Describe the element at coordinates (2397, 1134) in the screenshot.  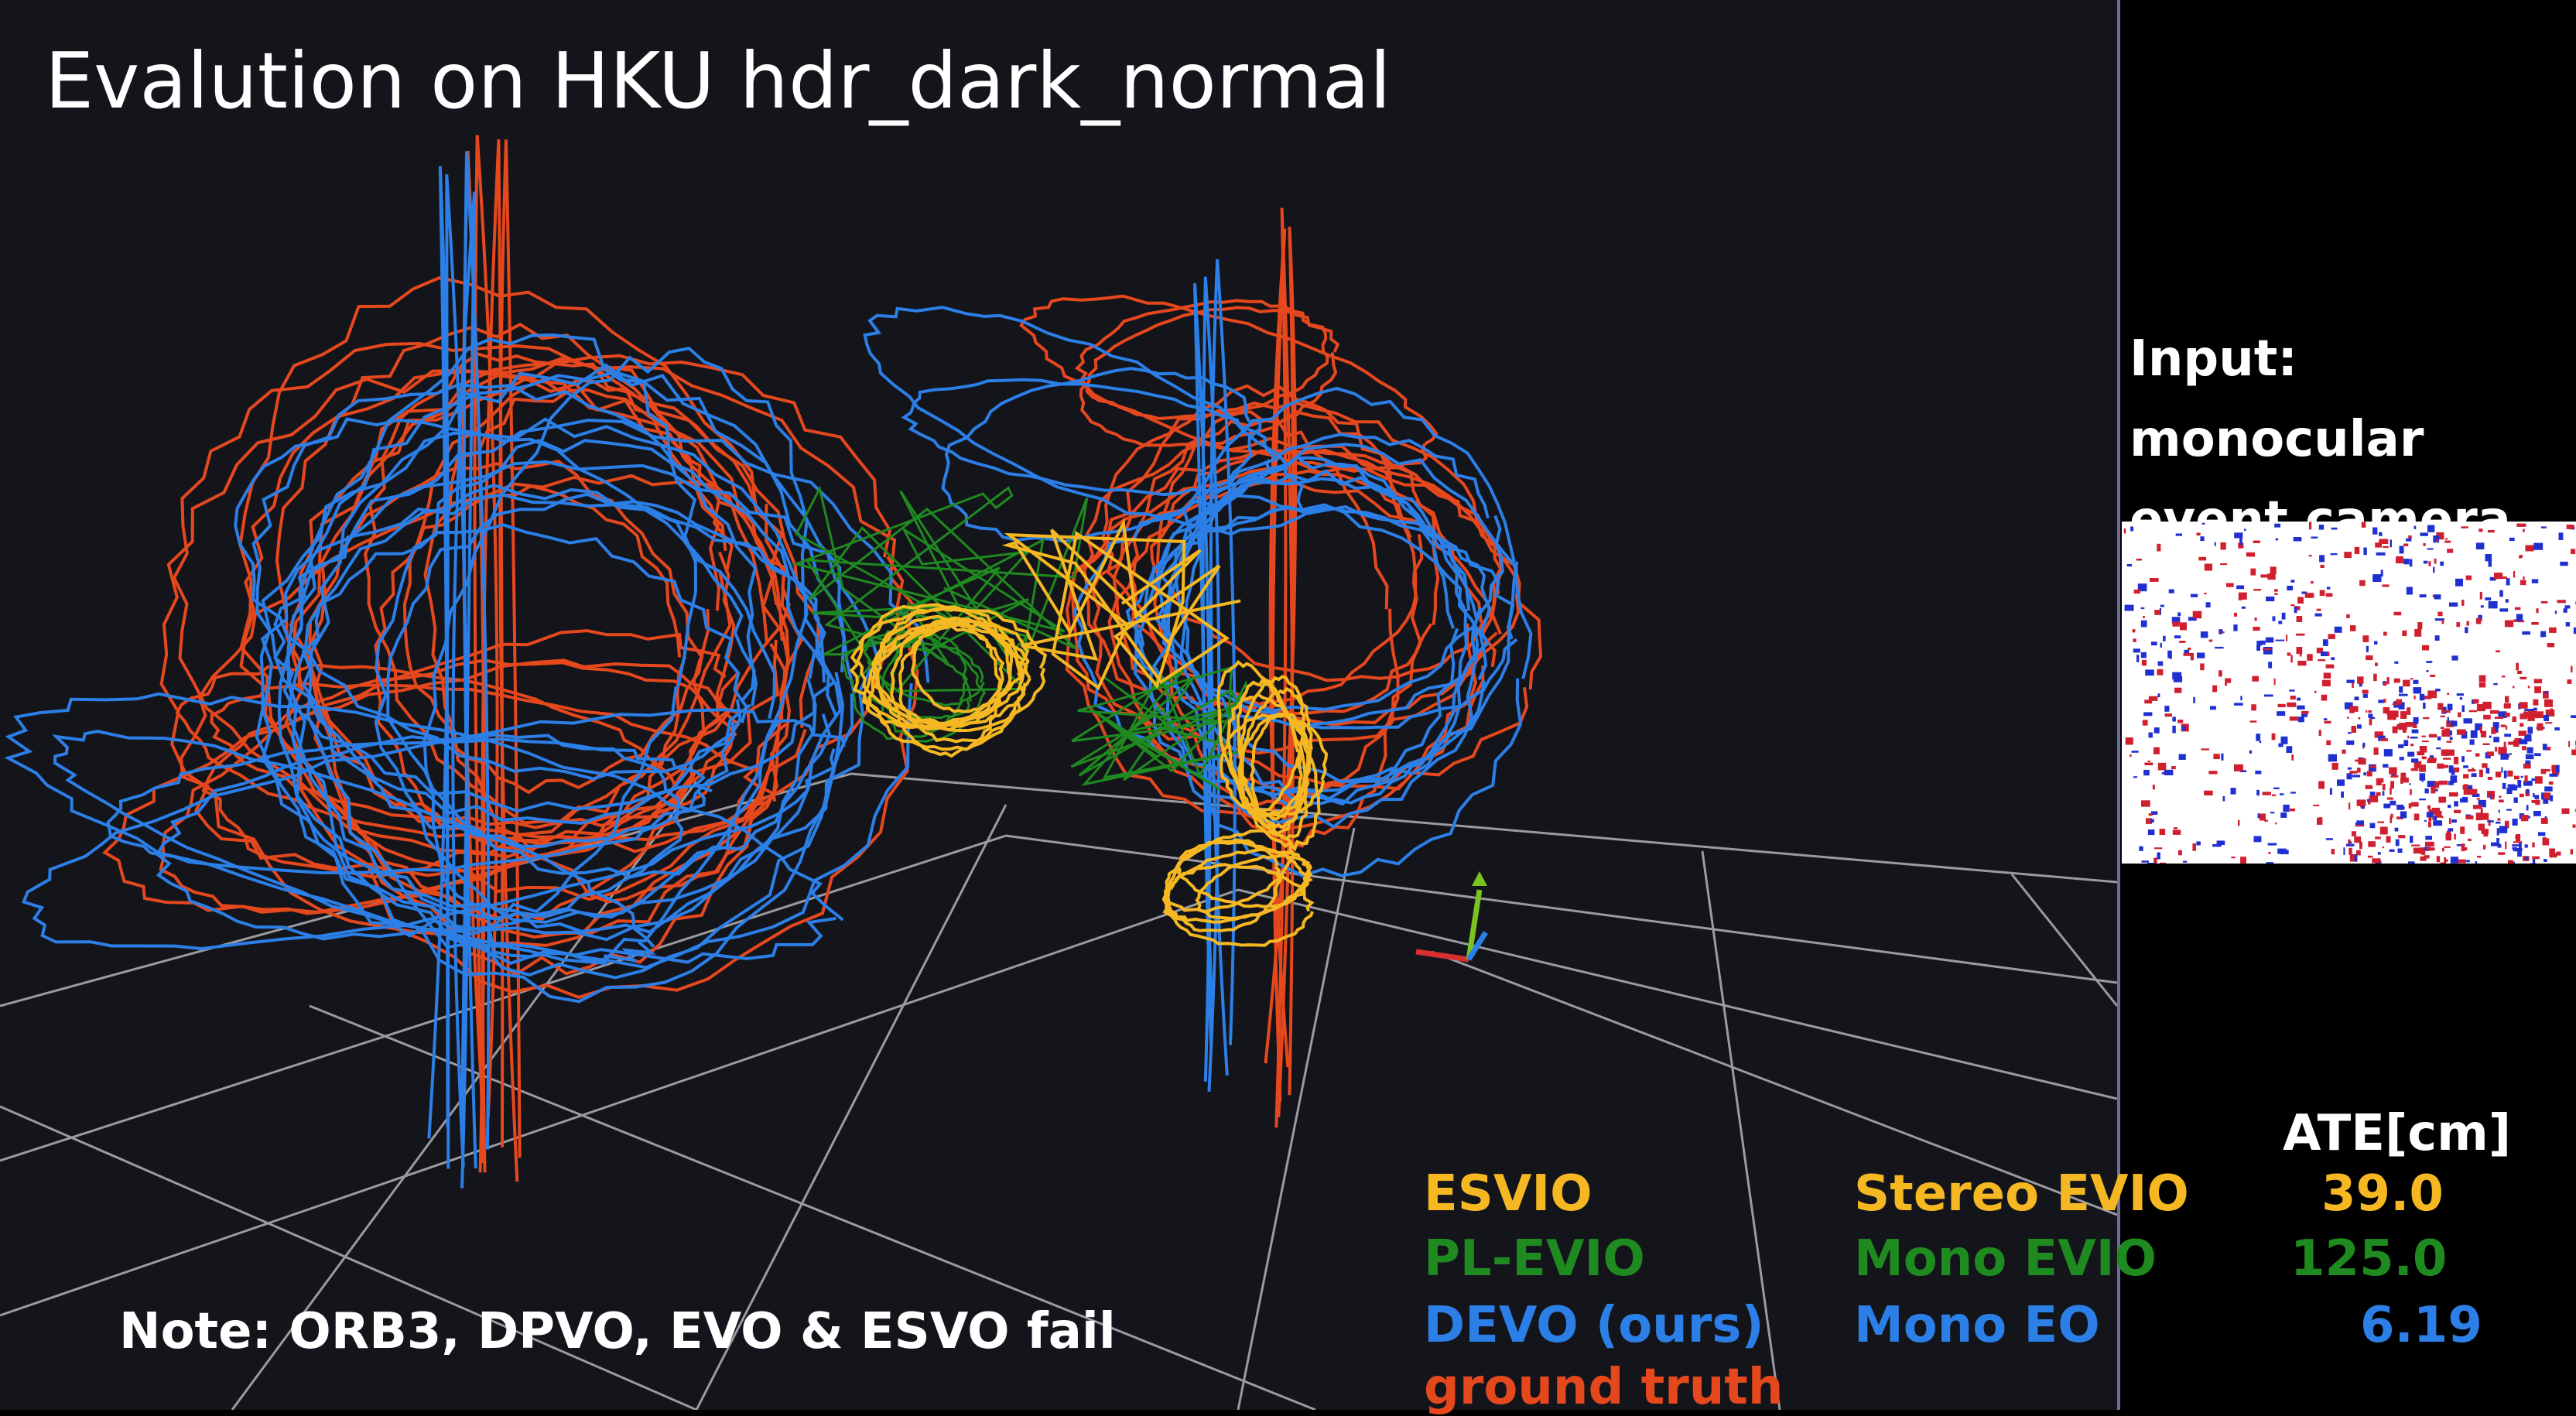
I see `ate-header: ATE[cm]` at that location.